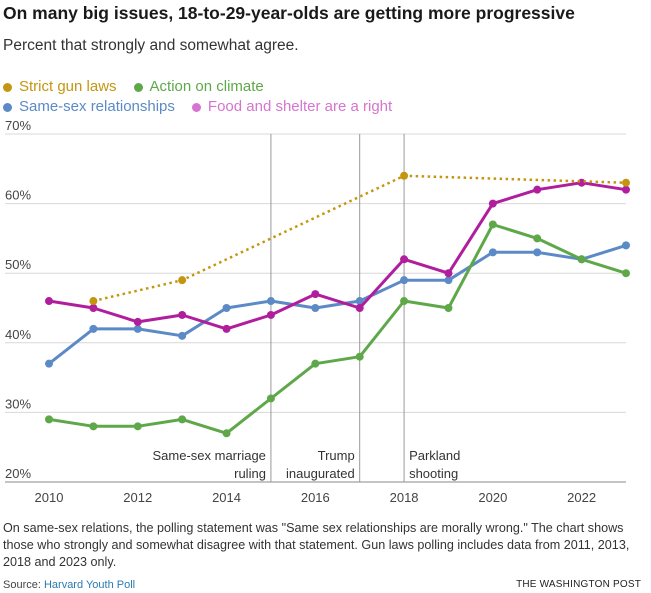 The height and width of the screenshot is (593, 651). What do you see at coordinates (18, 473) in the screenshot?
I see `y-tick-label: 20%` at bounding box center [18, 473].